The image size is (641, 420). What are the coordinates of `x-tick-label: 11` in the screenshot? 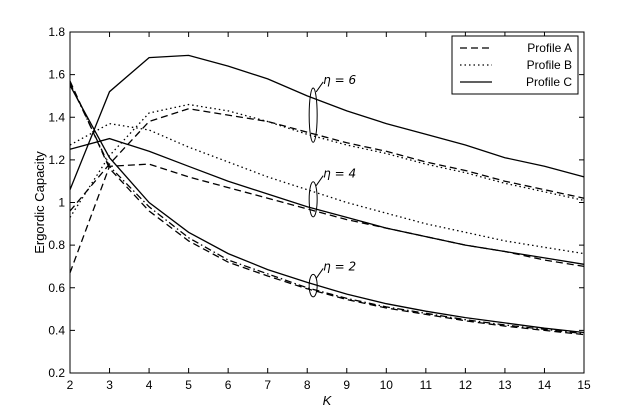 It's located at (426, 385).